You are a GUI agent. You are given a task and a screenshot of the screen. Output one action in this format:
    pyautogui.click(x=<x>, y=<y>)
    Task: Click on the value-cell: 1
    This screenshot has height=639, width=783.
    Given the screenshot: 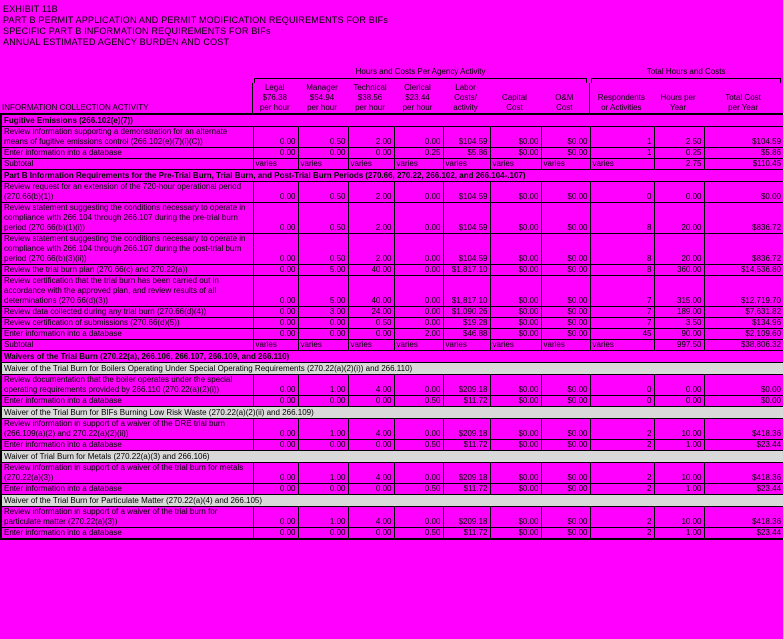 What is the action you would take?
    pyautogui.click(x=622, y=137)
    